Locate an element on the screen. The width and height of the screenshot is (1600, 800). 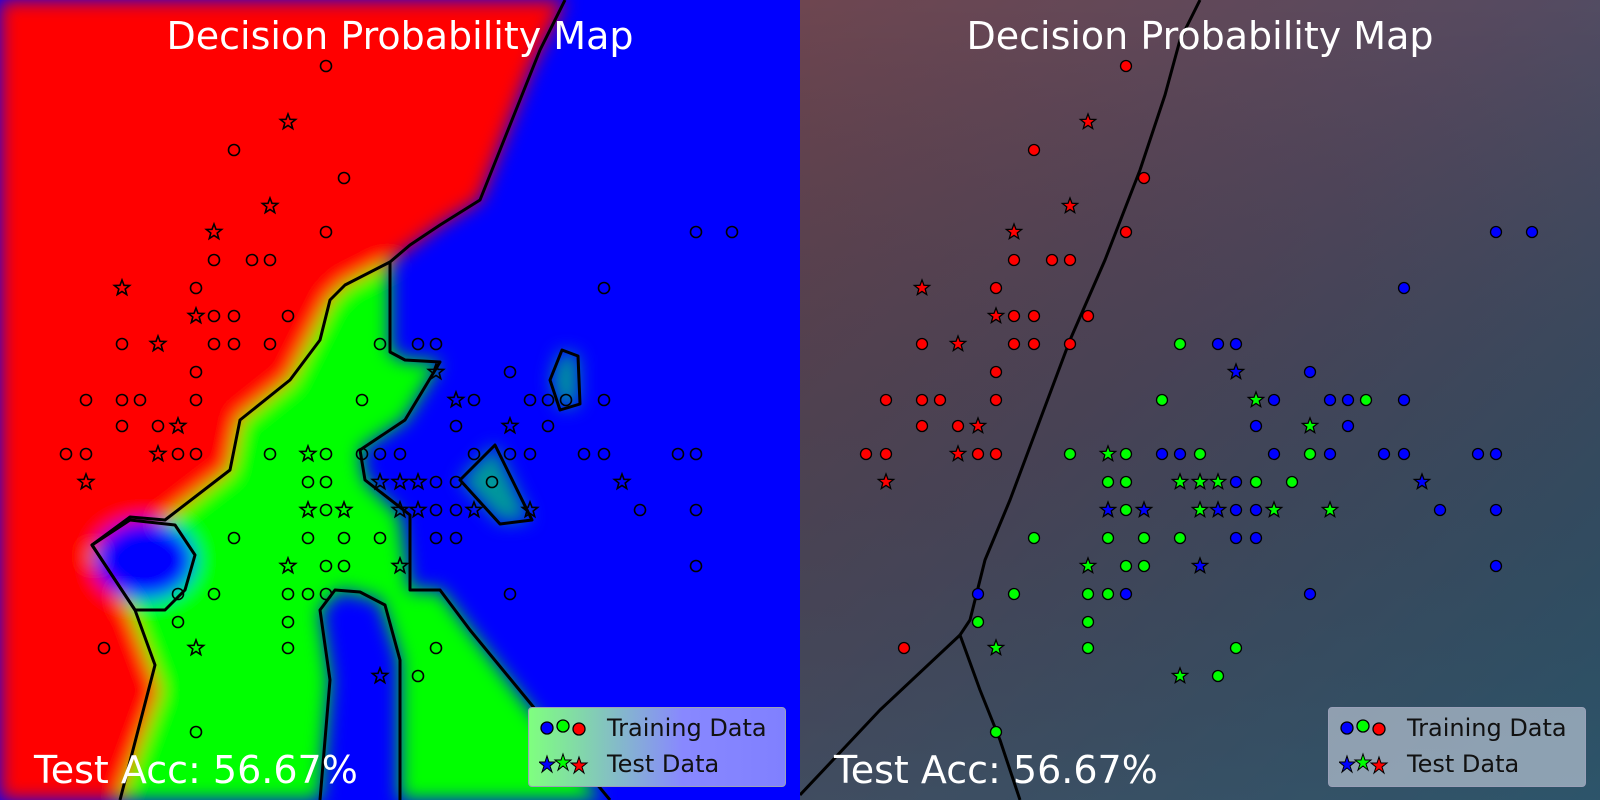
blue-island-region is located at coordinates (145, 560).